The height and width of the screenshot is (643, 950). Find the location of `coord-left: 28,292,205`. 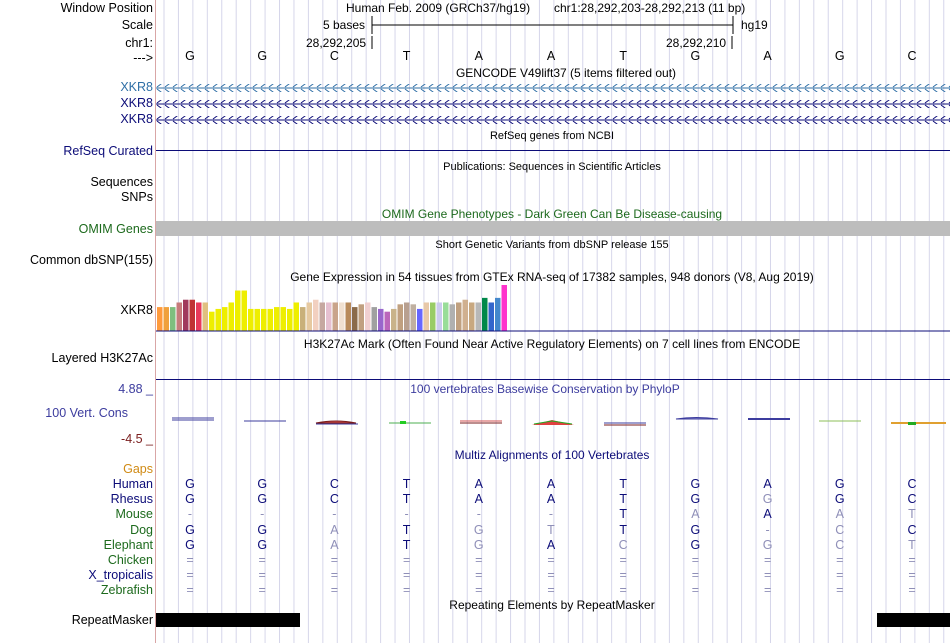

coord-left: 28,292,205 is located at coordinates (336, 43).